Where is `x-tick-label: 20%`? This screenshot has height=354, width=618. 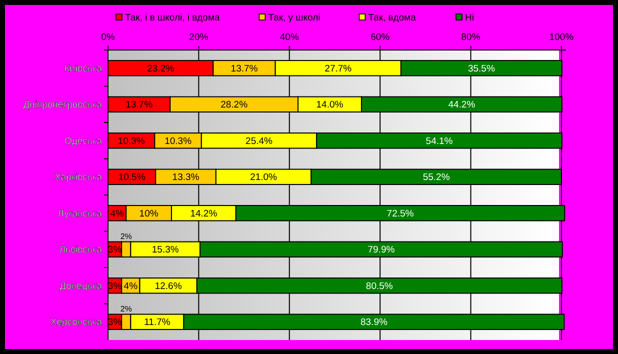
x-tick-label: 20% is located at coordinates (199, 37).